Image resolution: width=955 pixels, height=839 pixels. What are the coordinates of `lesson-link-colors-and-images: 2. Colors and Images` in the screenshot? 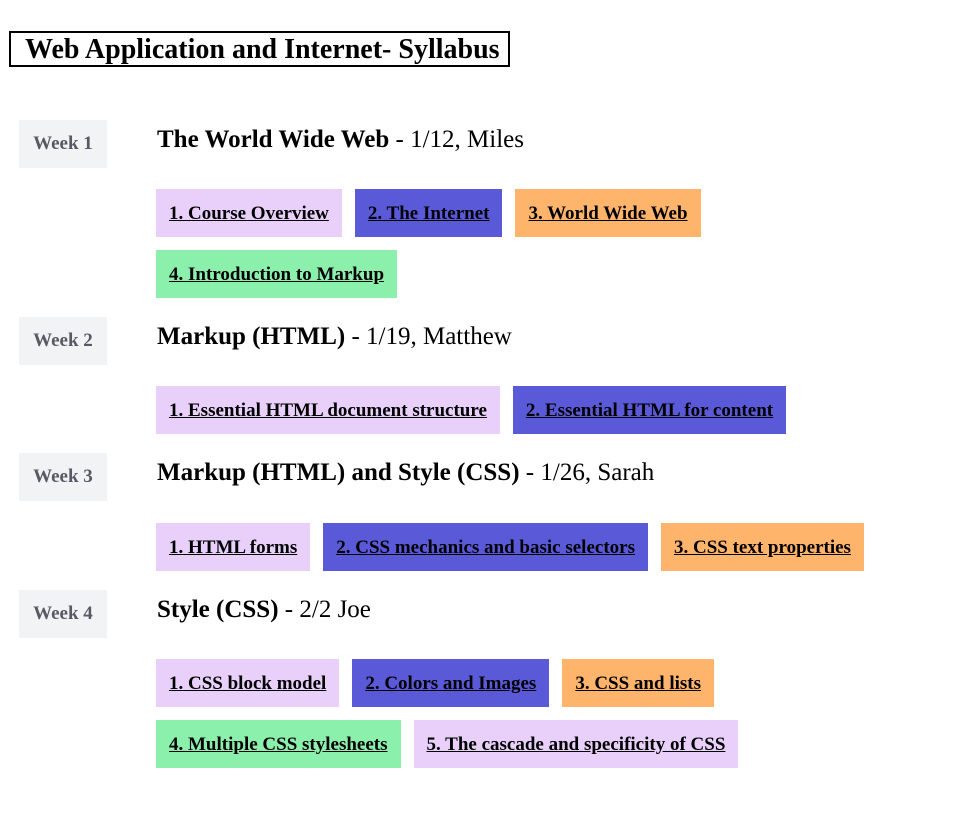 It's located at (451, 683).